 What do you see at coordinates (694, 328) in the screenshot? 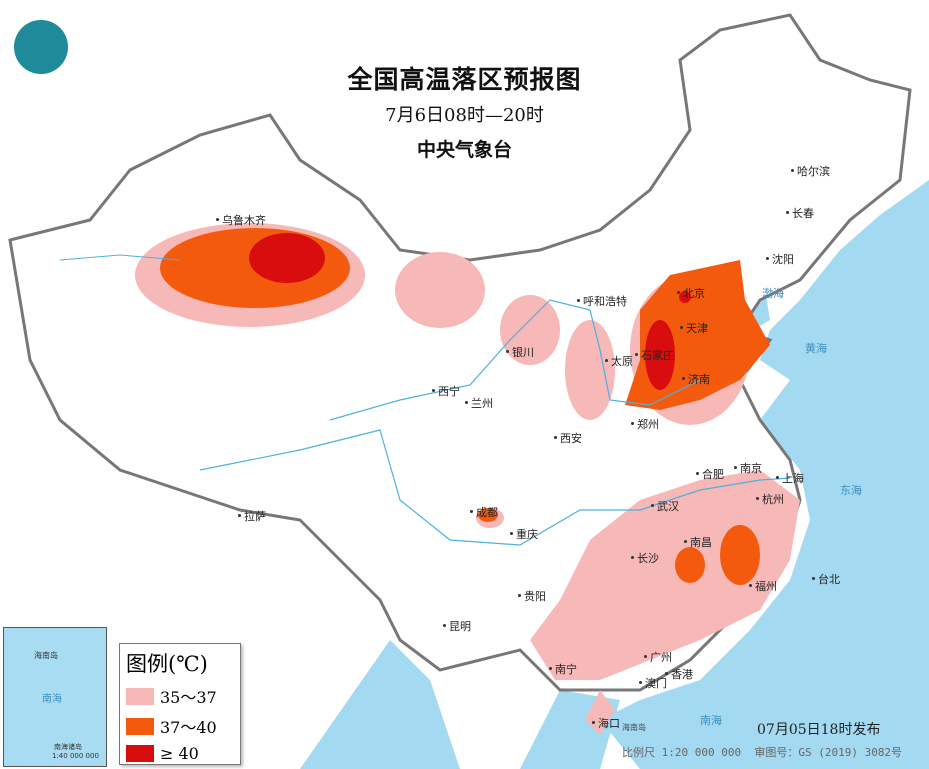
I see `city-label: 天津` at bounding box center [694, 328].